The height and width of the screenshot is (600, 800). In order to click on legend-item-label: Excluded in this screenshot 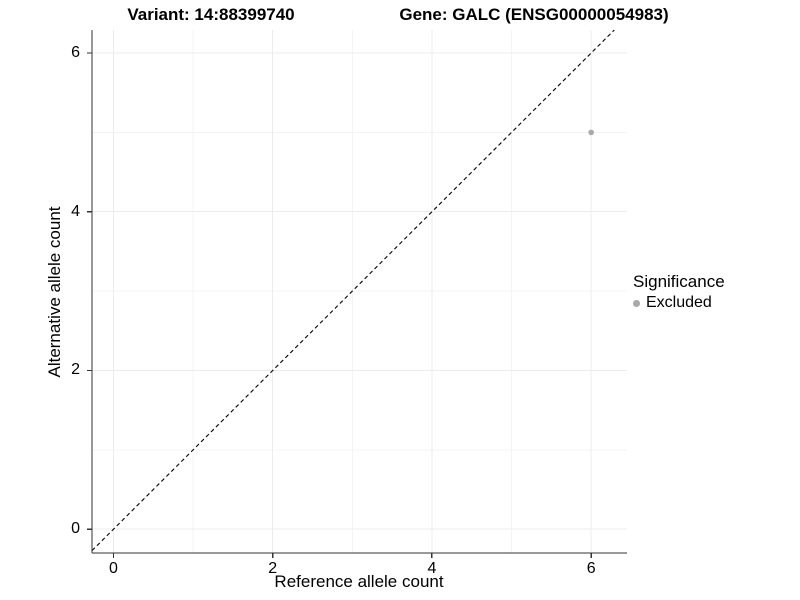, I will do `click(679, 302)`.